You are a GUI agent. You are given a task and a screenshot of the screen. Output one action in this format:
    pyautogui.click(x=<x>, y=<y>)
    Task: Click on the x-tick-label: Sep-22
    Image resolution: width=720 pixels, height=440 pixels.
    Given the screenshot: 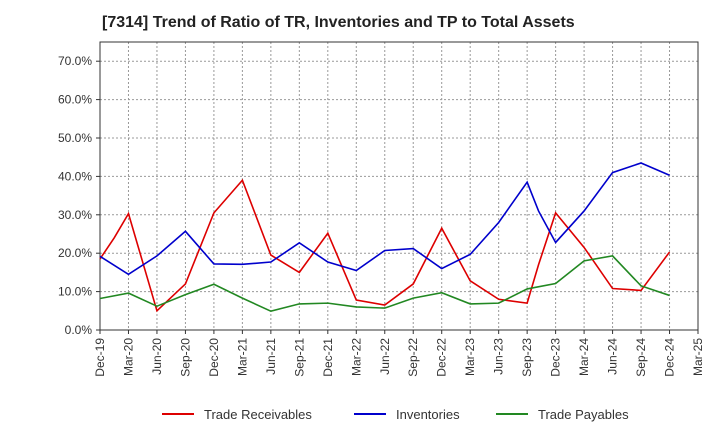 What is the action you would take?
    pyautogui.click(x=413, y=357)
    